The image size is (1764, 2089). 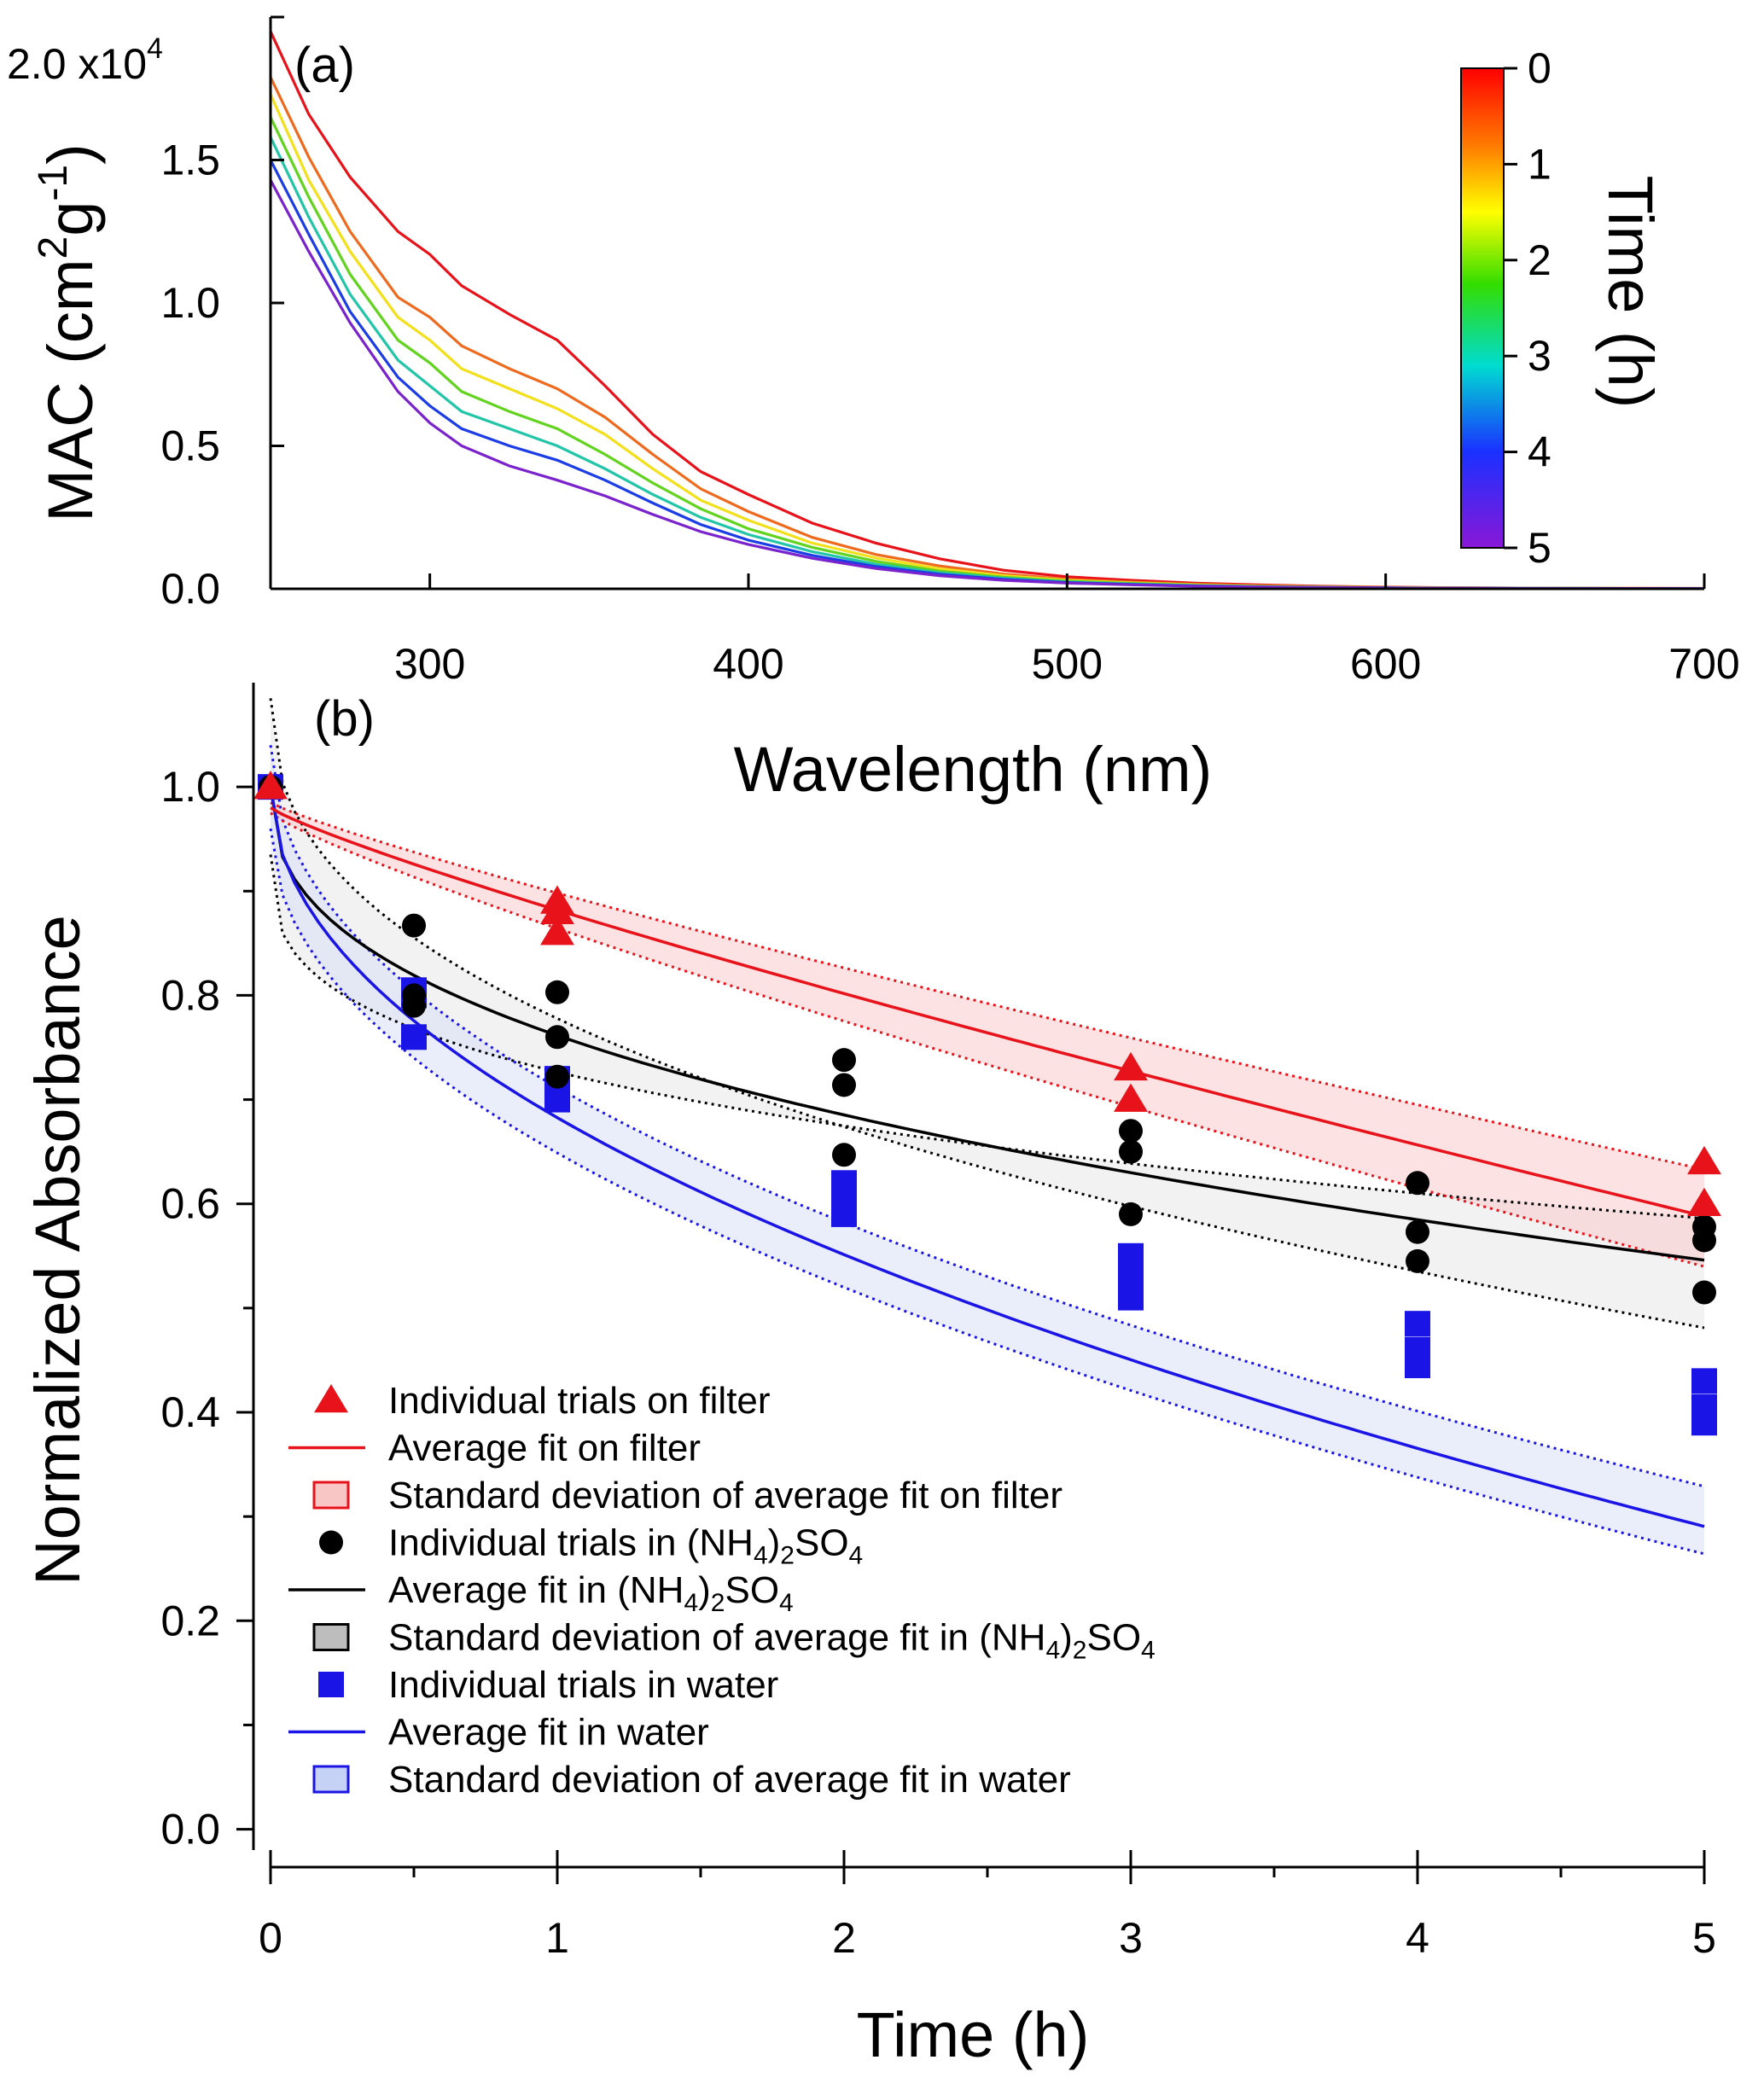 What do you see at coordinates (1704, 664) in the screenshot?
I see `panel-a-x-tick-label: 700` at bounding box center [1704, 664].